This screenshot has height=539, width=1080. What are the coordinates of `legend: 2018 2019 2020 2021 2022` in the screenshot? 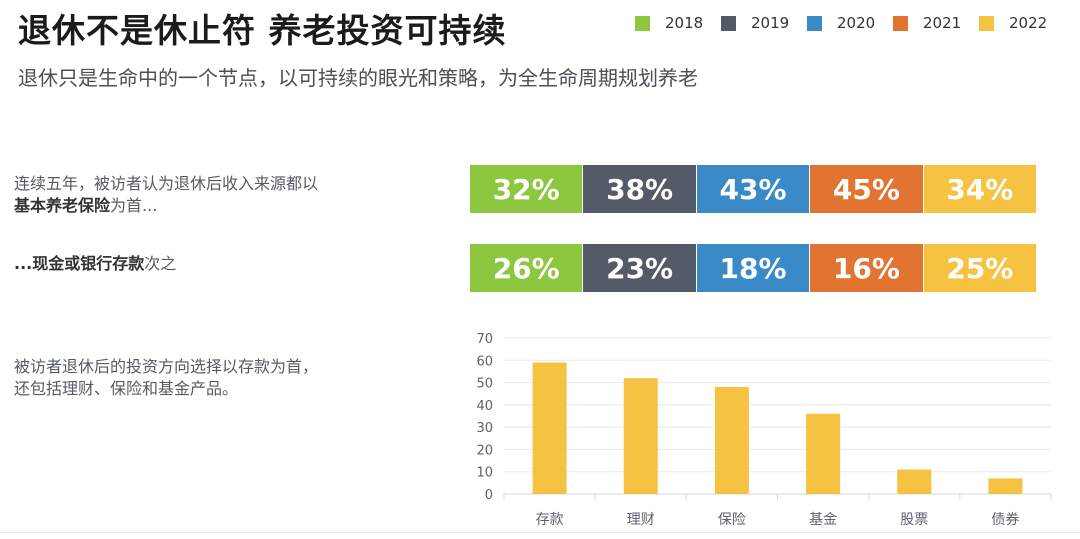 It's located at (850, 23).